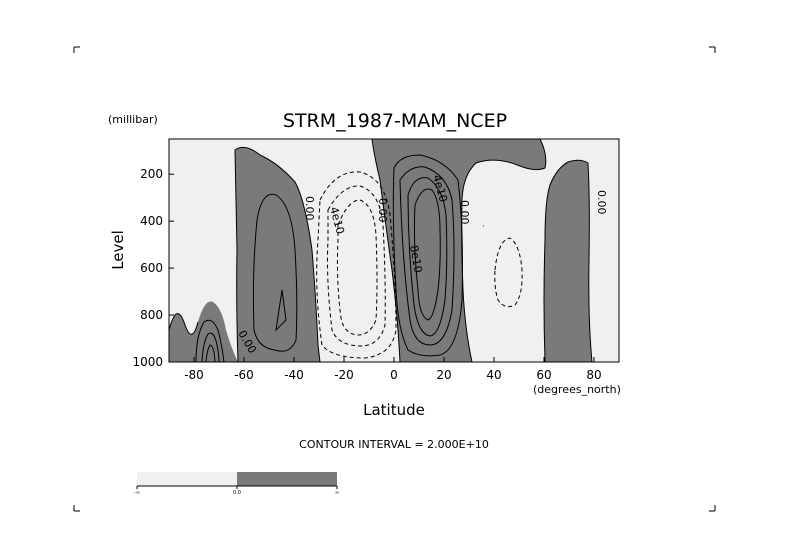 This screenshot has width=789, height=558. What do you see at coordinates (237, 493) in the screenshot?
I see `colorbar-label: 0.0` at bounding box center [237, 493].